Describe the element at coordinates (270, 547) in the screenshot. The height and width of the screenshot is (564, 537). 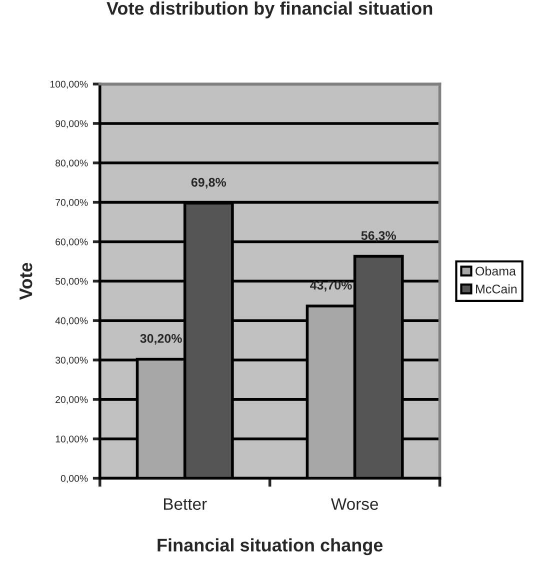
I see `x-axis-title: Financial situation change` at that location.